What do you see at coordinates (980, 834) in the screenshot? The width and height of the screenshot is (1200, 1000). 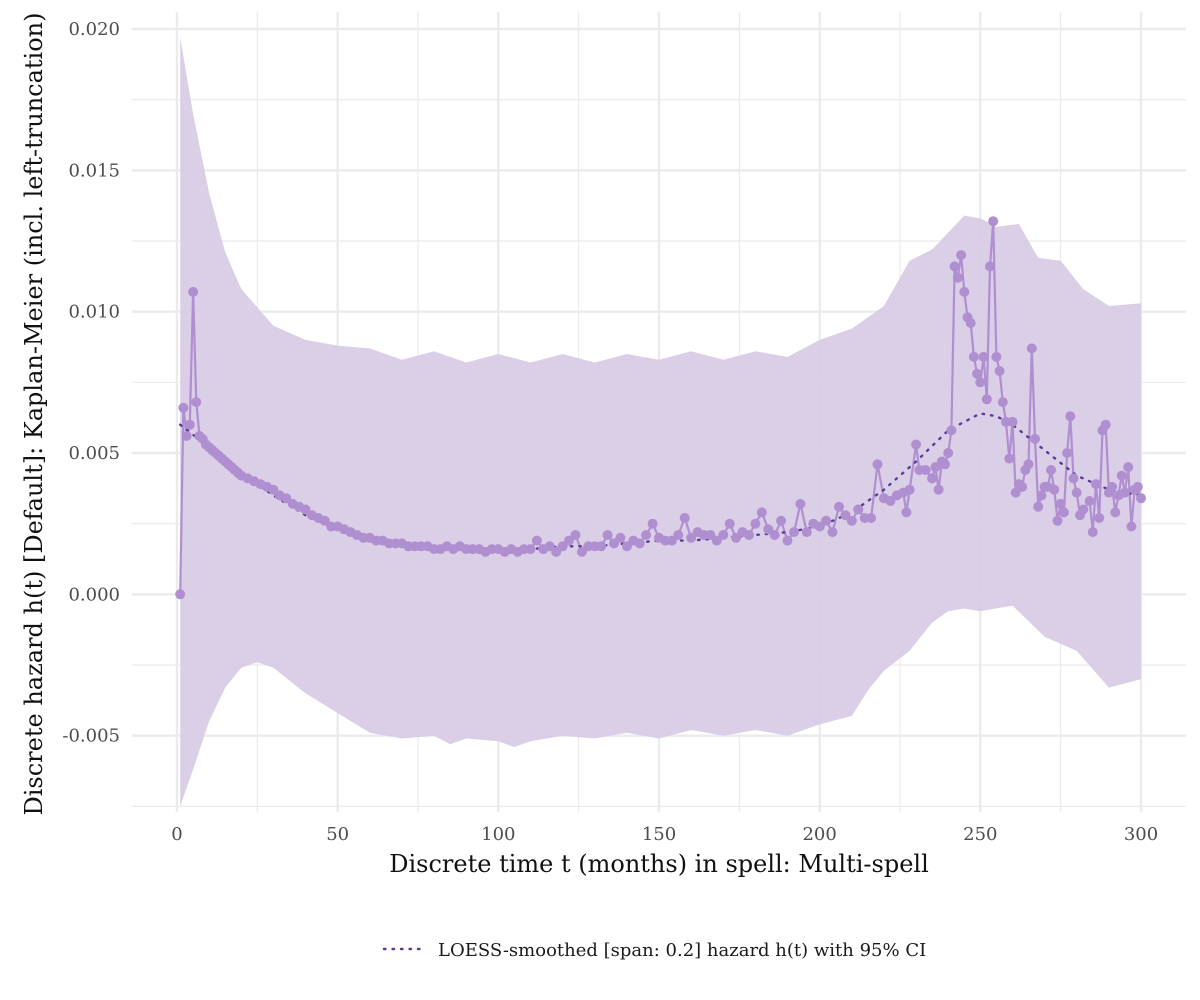 I see `x-tick-label: 250` at bounding box center [980, 834].